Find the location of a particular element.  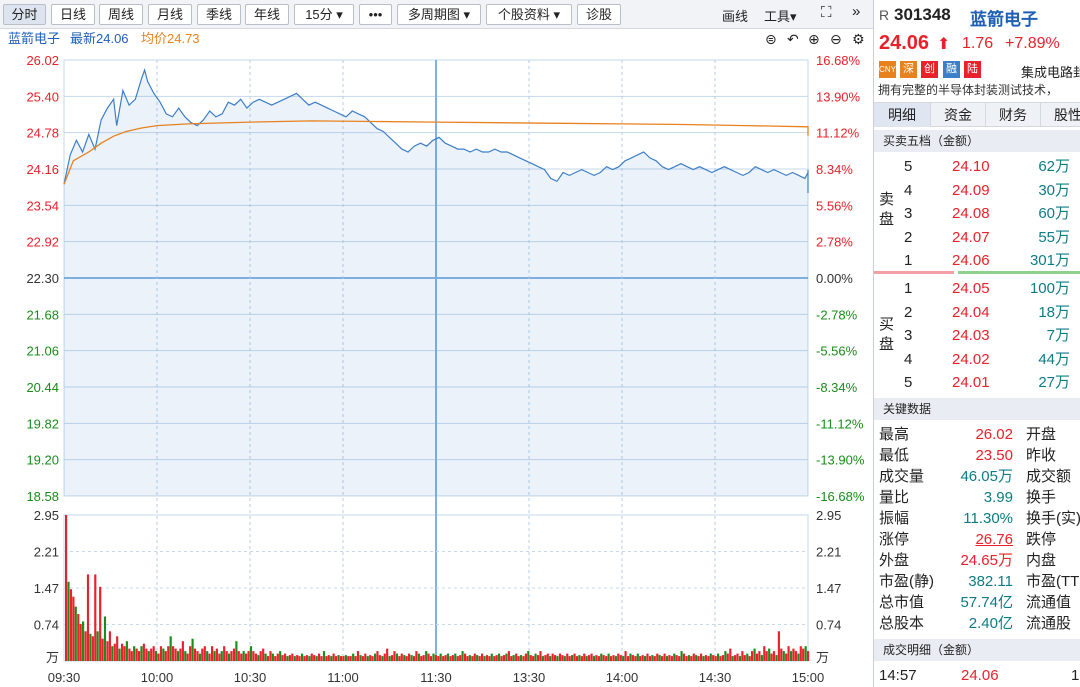

overlay-icon: ⊜ is located at coordinates (771, 39).